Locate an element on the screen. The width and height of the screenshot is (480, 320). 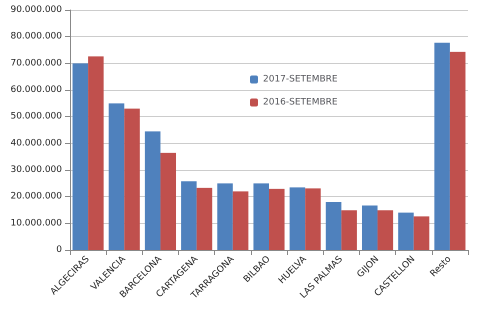
y-tick-label: 50.000.000 is located at coordinates (36, 117).